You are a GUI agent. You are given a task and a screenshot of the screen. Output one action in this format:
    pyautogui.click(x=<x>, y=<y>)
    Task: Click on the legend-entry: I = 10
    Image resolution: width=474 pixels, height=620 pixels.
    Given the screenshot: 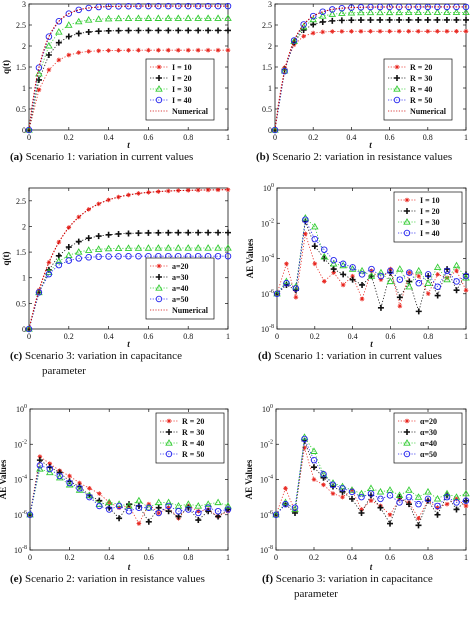 What is the action you would take?
    pyautogui.click(x=419, y=200)
    